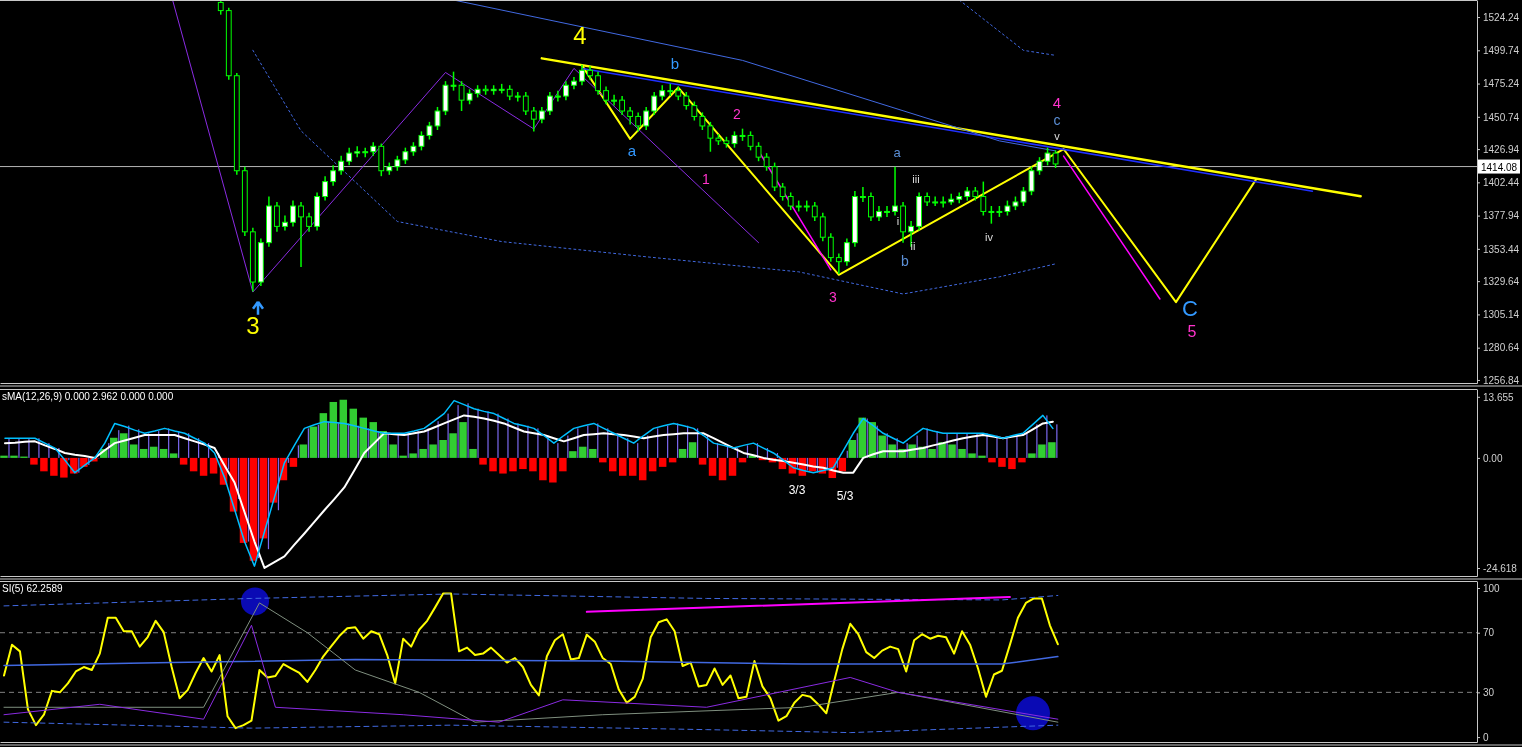 The width and height of the screenshot is (1522, 747). I want to click on y-tick-label: 30, so click(1489, 693).